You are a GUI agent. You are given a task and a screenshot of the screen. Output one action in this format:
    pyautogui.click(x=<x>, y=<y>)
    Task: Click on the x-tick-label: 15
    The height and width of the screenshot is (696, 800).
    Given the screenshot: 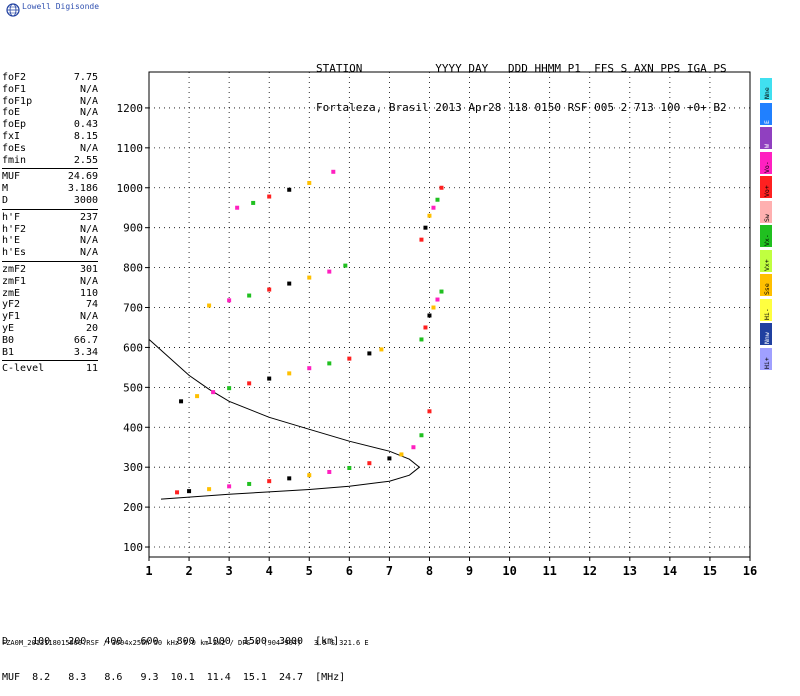 What is the action you would take?
    pyautogui.click(x=710, y=571)
    